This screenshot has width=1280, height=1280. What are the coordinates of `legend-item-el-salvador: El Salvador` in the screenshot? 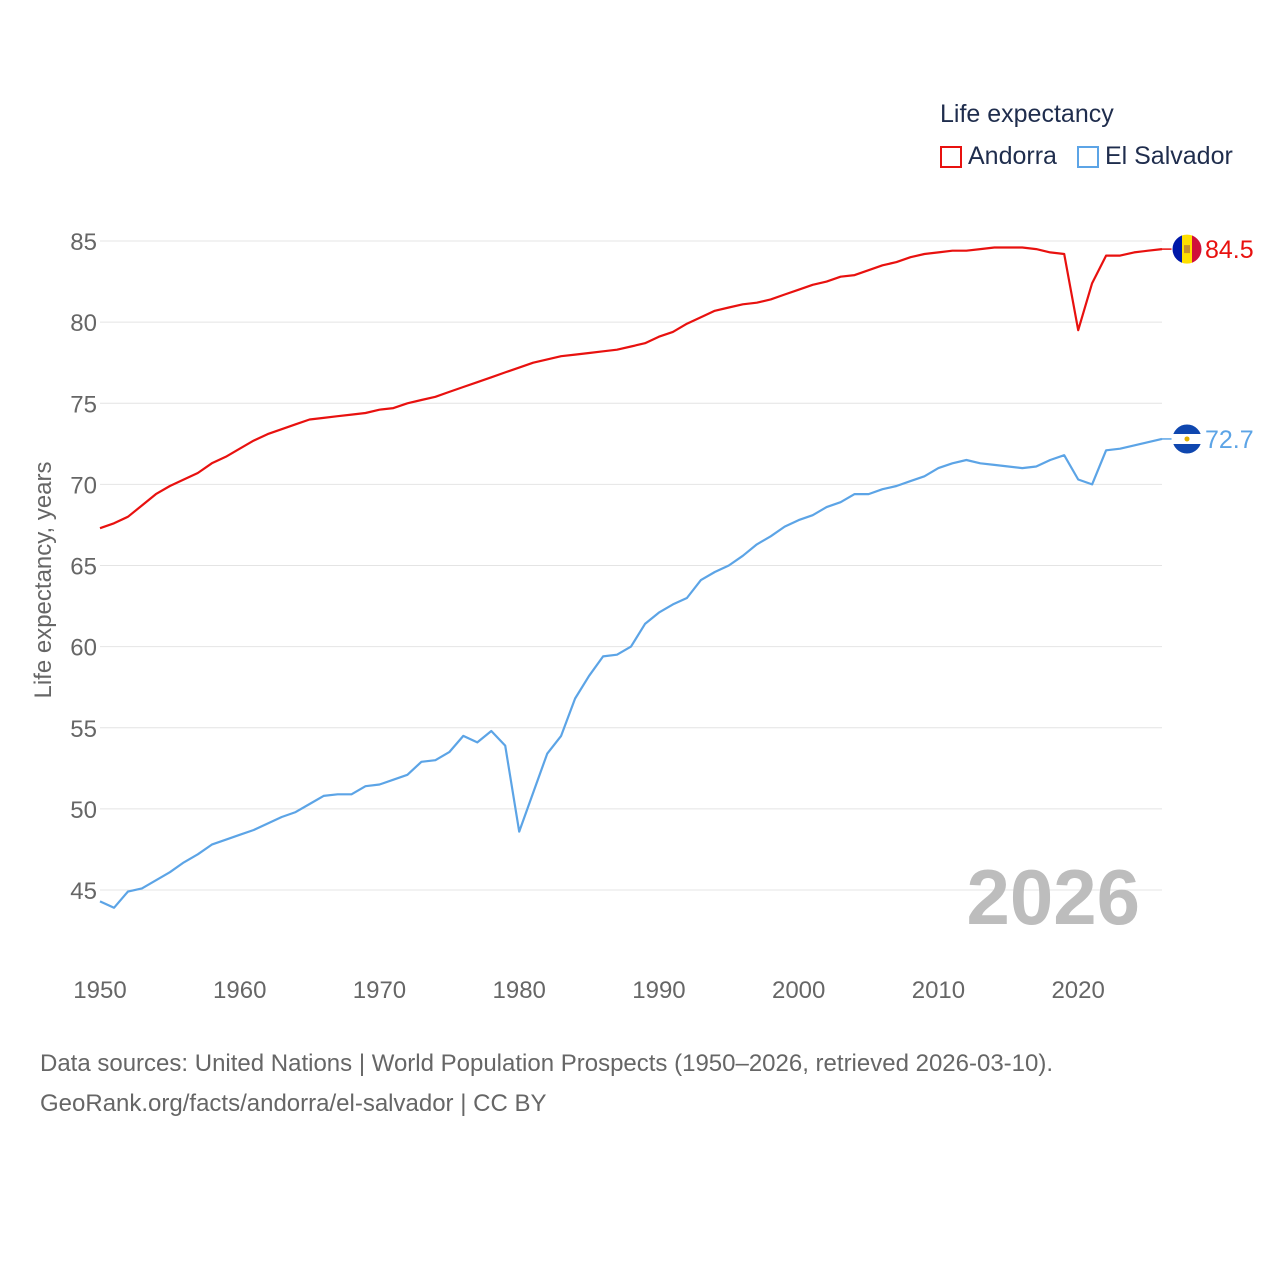 It's located at (1154, 156).